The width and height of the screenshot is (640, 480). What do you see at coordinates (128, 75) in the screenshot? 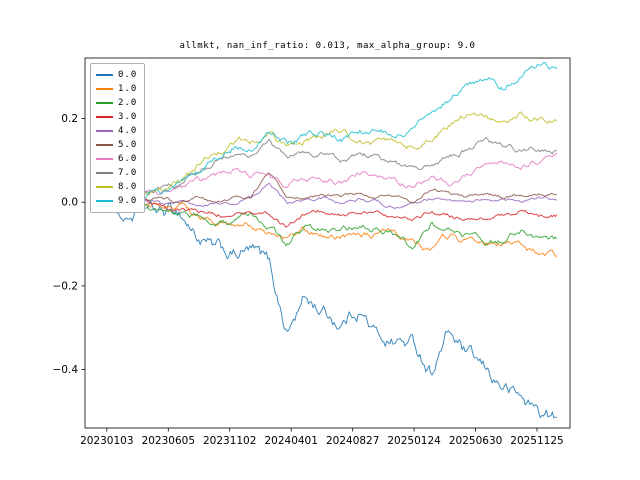
I see `legend-label: 0.0` at bounding box center [128, 75].